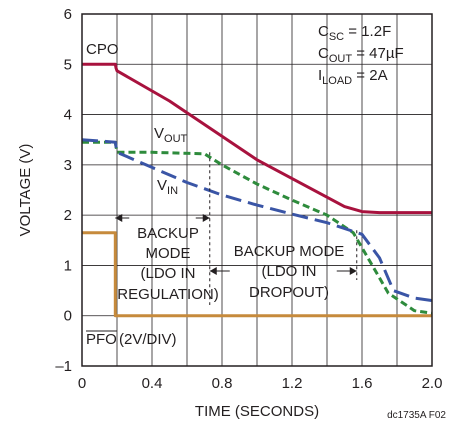 This screenshot has height=428, width=450. Describe the element at coordinates (222, 383) in the screenshot. I see `x-tick-label: 0.8` at that location.